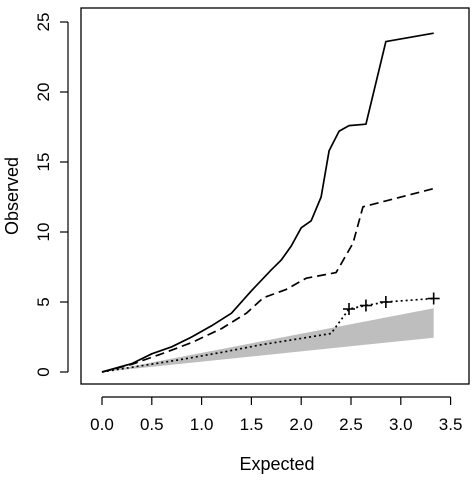 This screenshot has width=474, height=481. I want to click on x-tick-label: 3.0, so click(401, 424).